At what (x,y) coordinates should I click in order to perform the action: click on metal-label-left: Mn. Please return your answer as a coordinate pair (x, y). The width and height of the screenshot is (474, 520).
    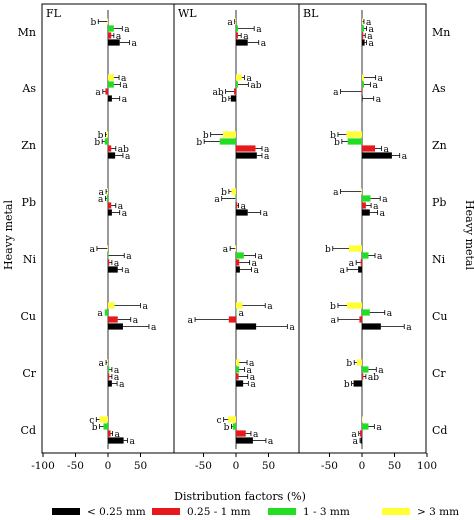
    Looking at the image, I should click on (27, 32).